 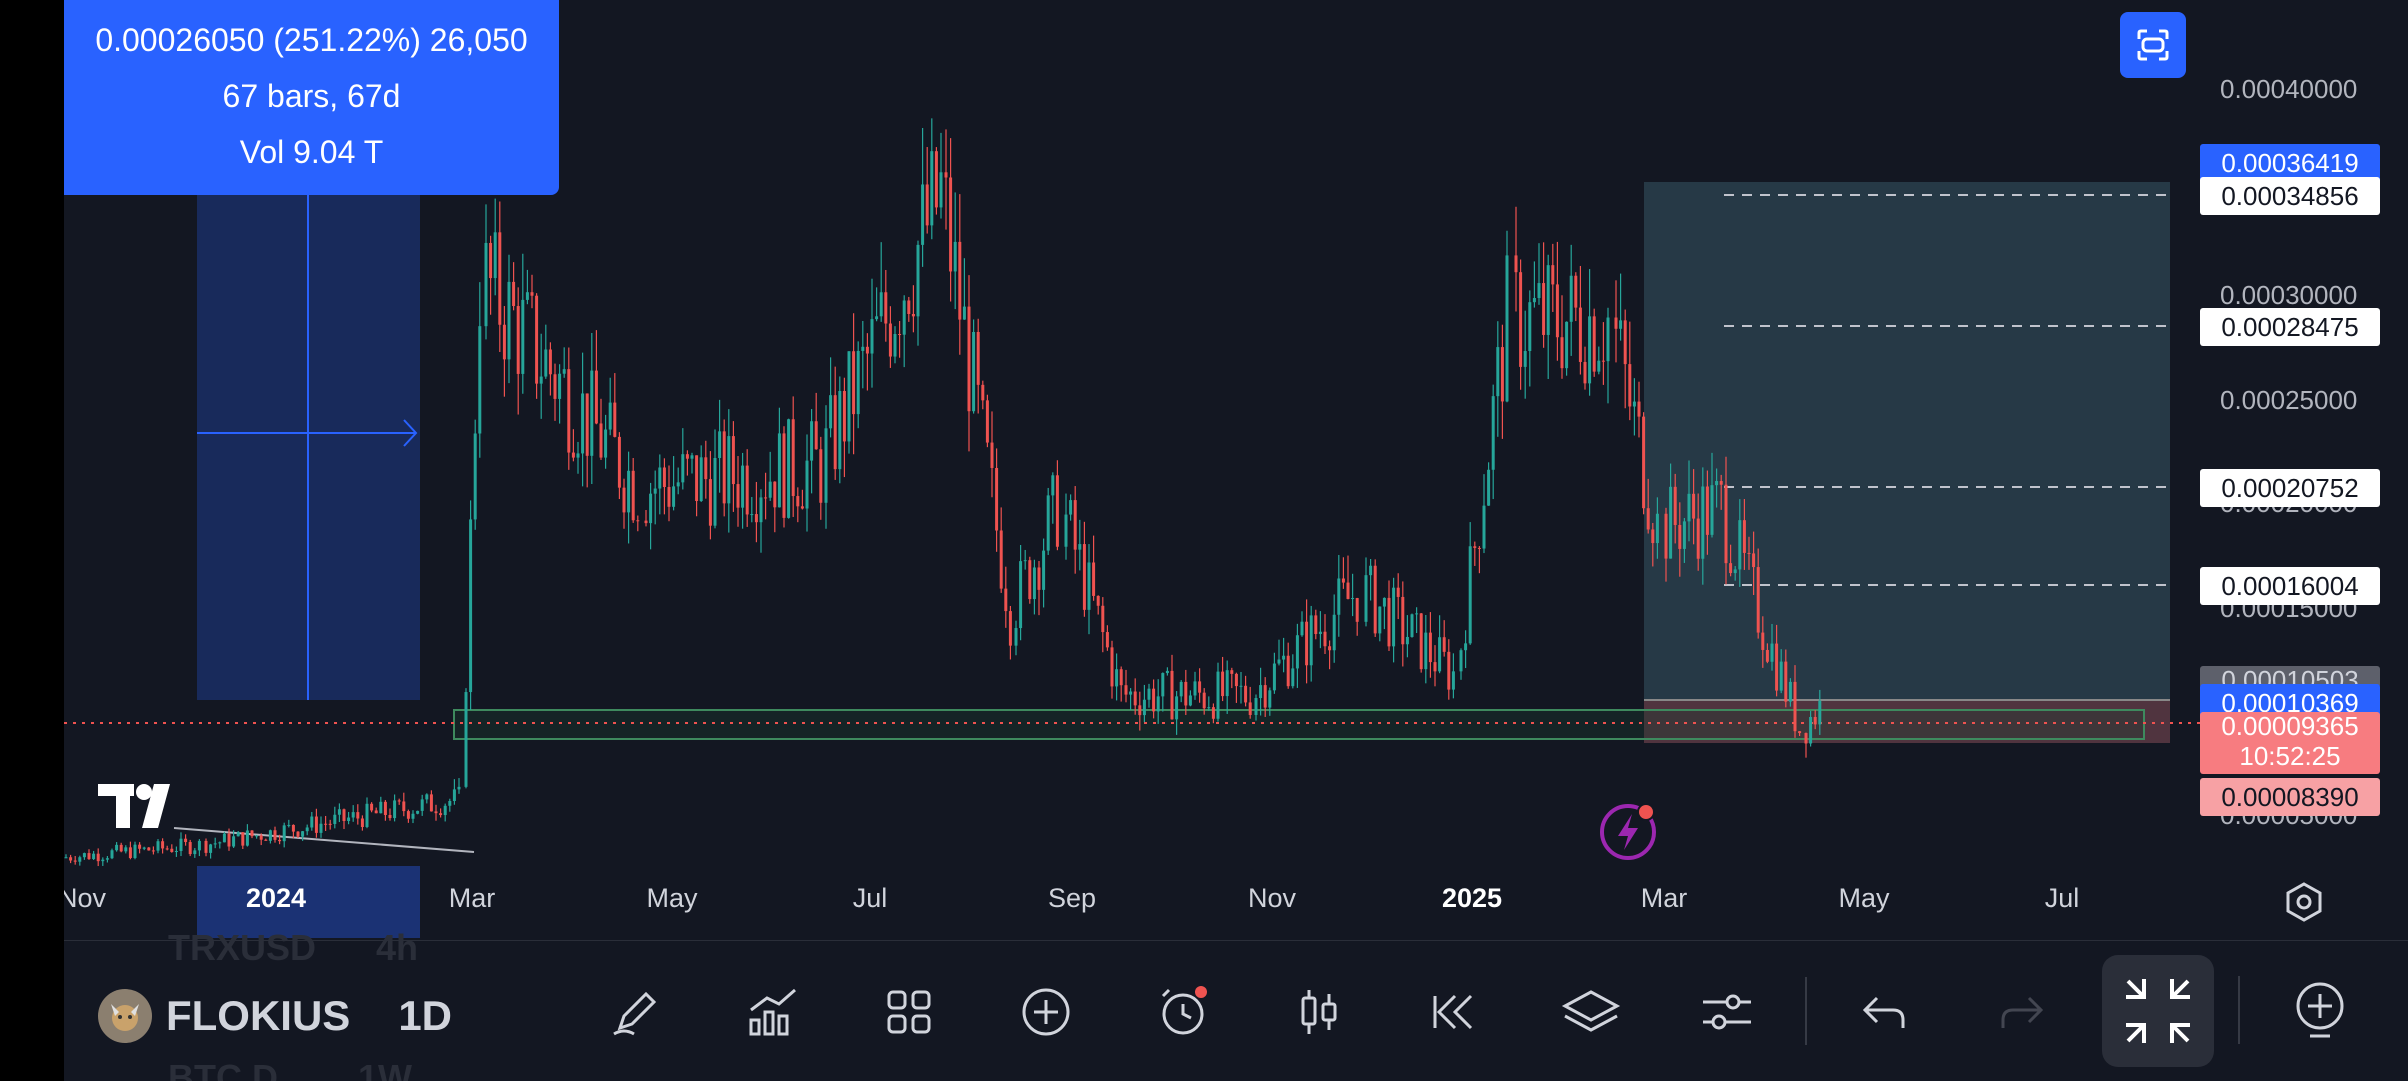 I want to click on undo-button, so click(x=1885, y=1012).